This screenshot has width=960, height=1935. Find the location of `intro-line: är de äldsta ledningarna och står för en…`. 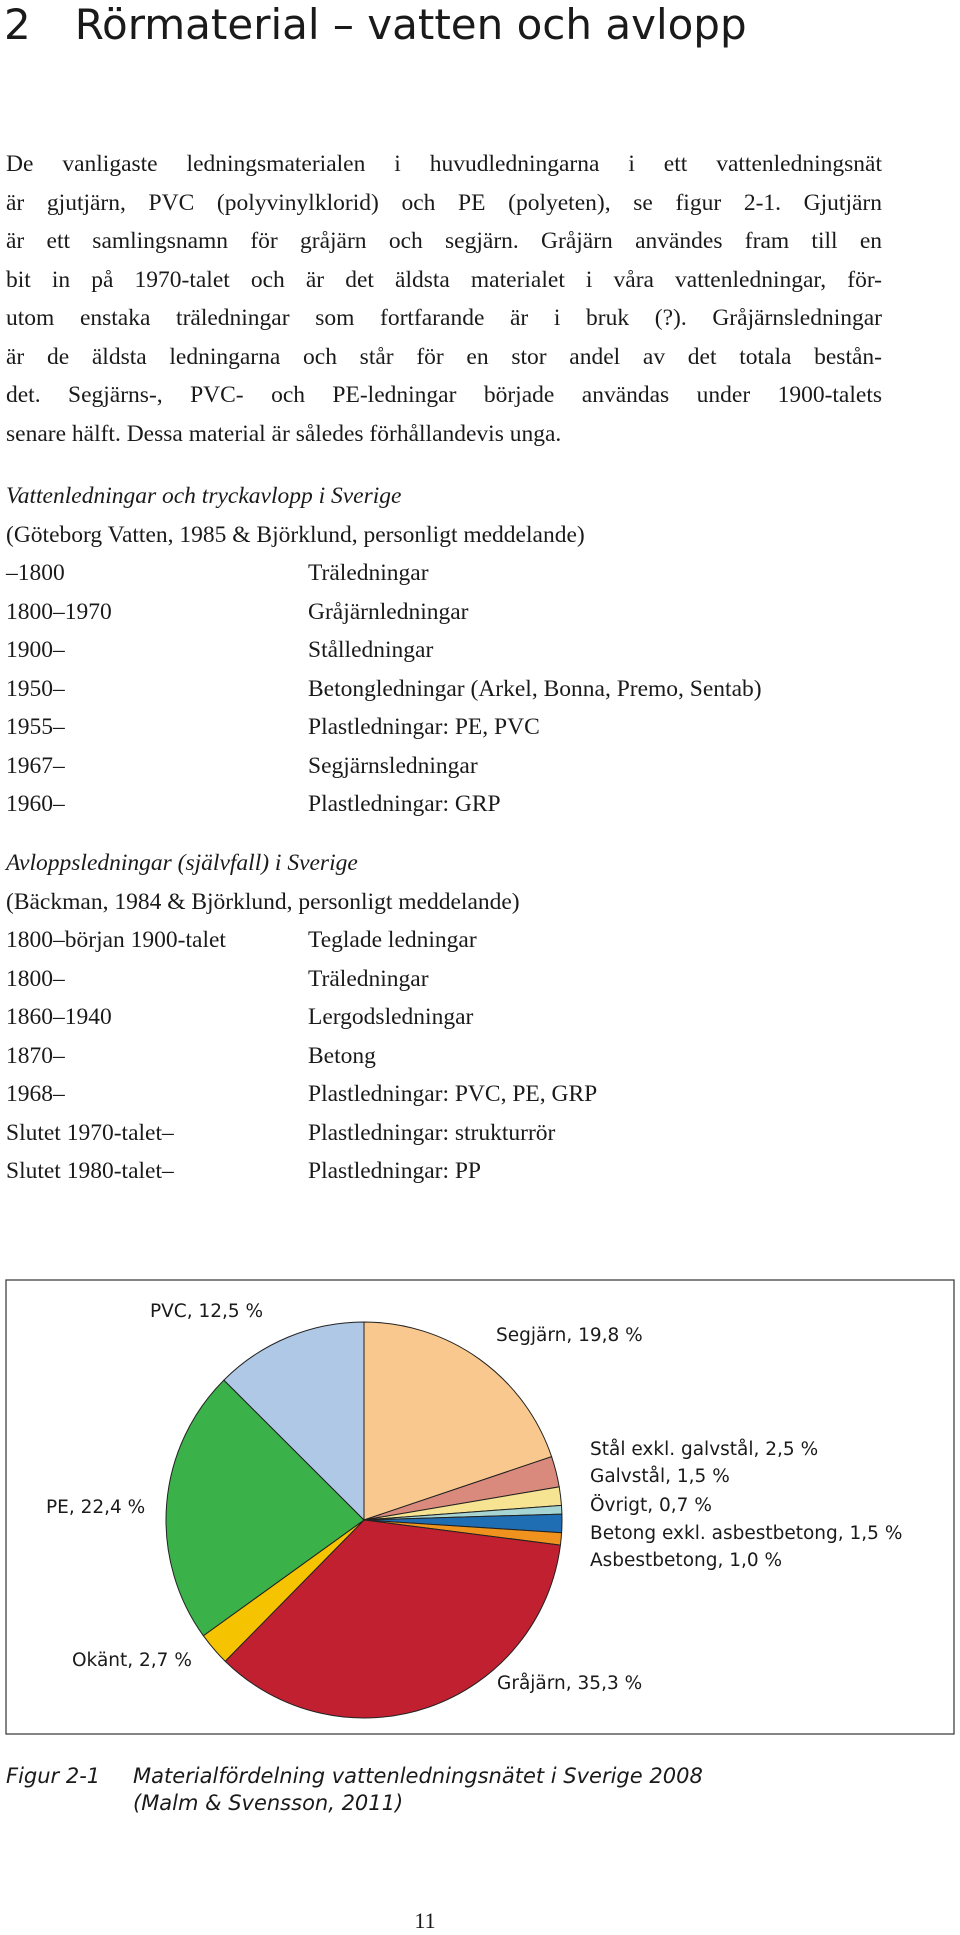

intro-line: är de äldsta ledningarna och står för en… is located at coordinates (444, 356).